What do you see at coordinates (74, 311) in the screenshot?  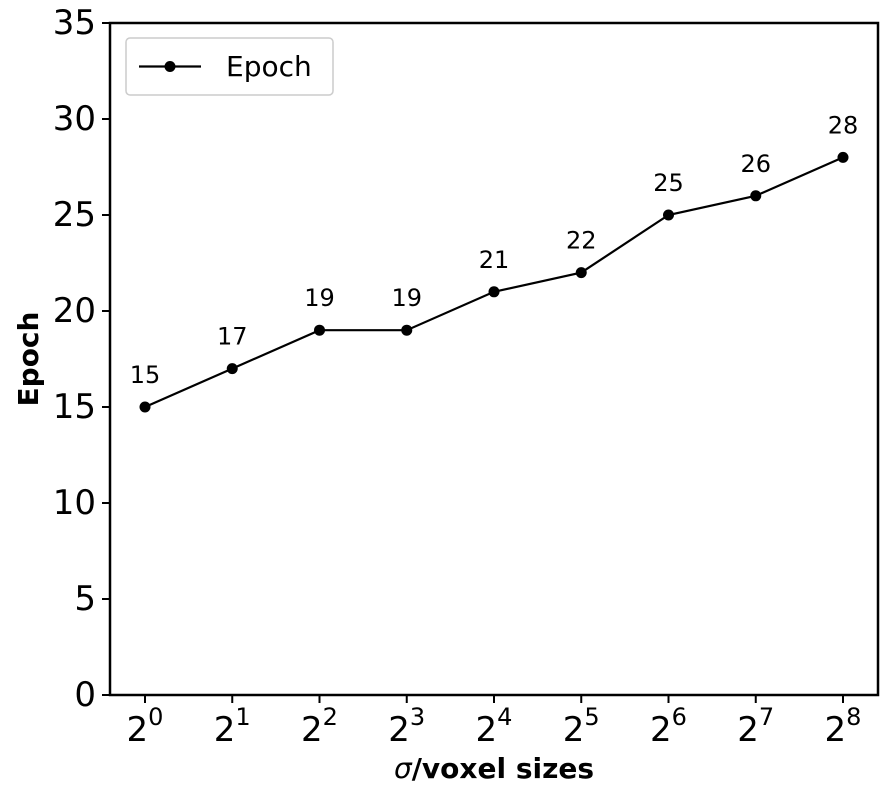 I see `y-tick-label: 20` at bounding box center [74, 311].